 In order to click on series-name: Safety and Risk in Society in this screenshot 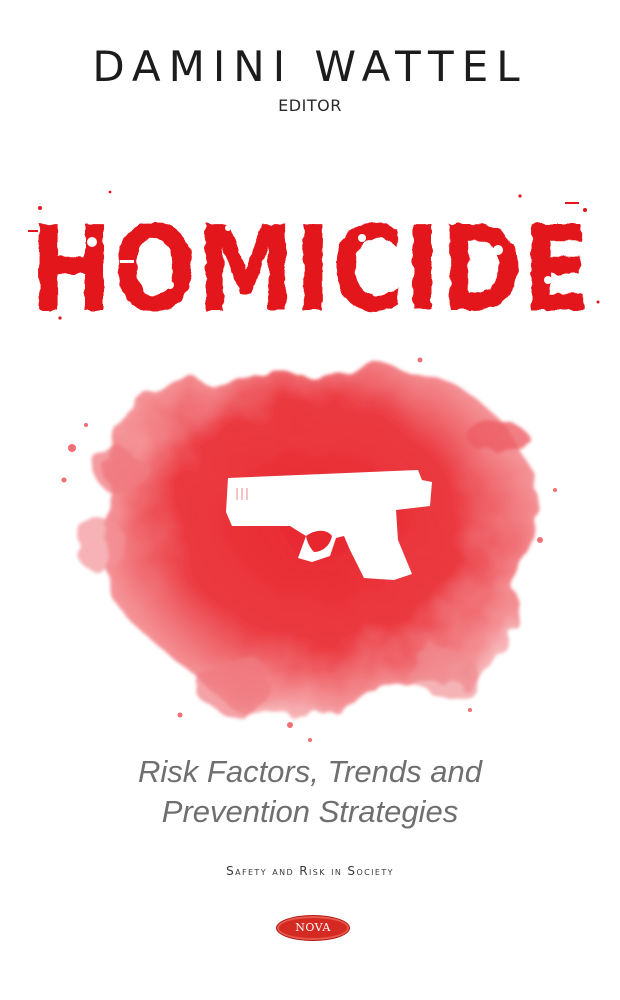, I will do `click(310, 871)`.